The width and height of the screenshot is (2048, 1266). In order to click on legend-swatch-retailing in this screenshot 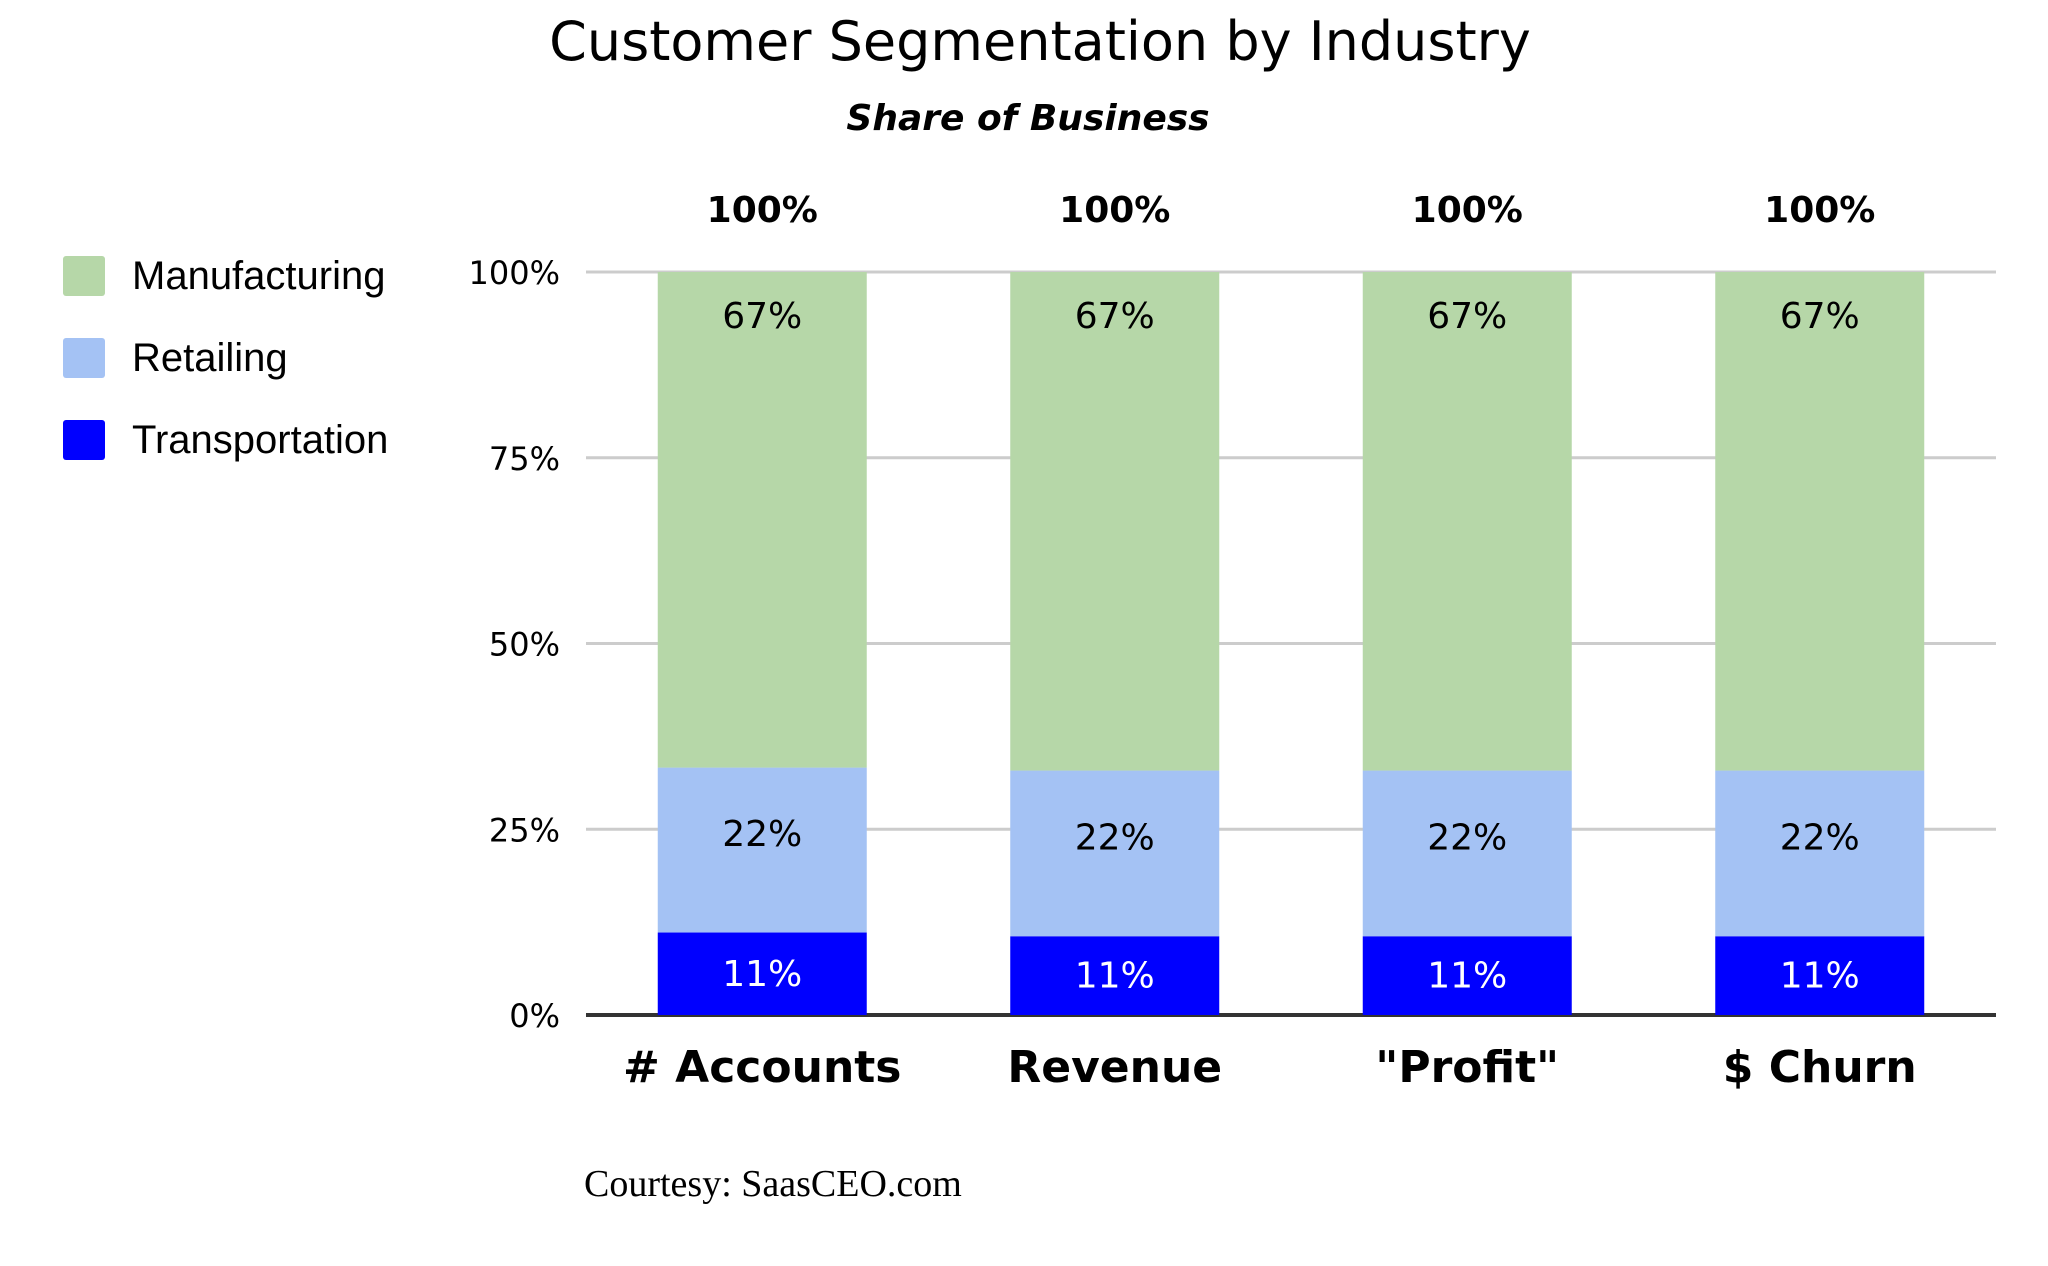, I will do `click(84, 358)`.